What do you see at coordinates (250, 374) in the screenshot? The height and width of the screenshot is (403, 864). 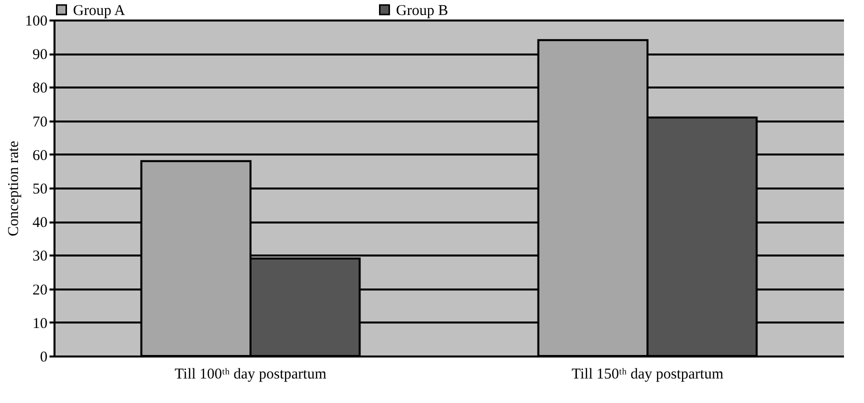 I see `x-tick-label: Till 100ᵗʰ day postpartum` at bounding box center [250, 374].